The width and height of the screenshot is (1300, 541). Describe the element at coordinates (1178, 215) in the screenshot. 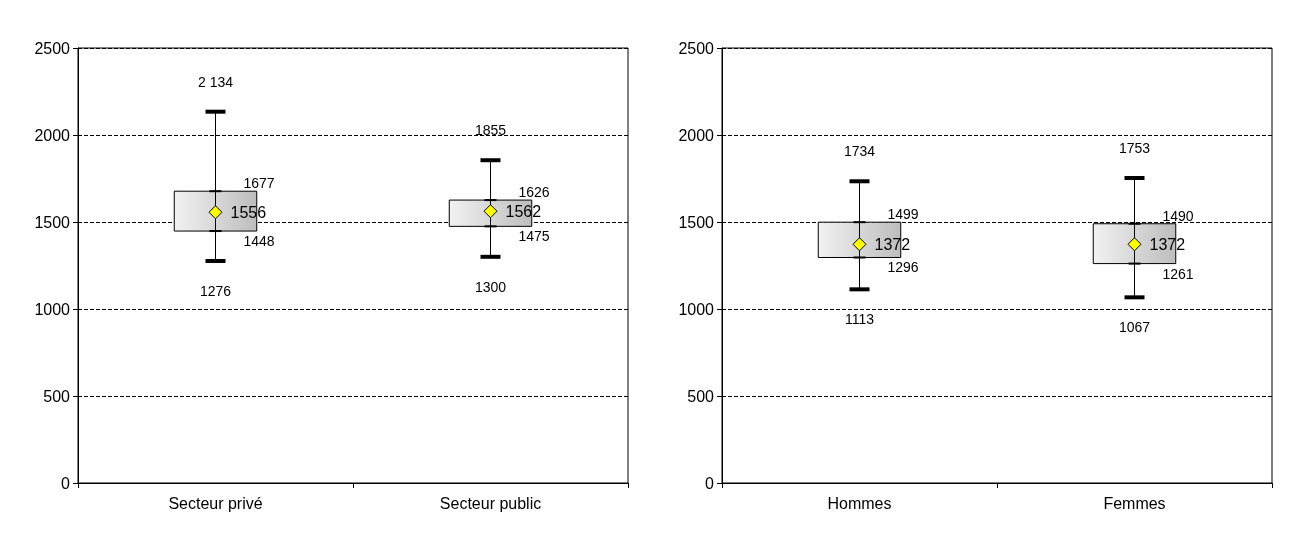

I see `text: 1490` at that location.